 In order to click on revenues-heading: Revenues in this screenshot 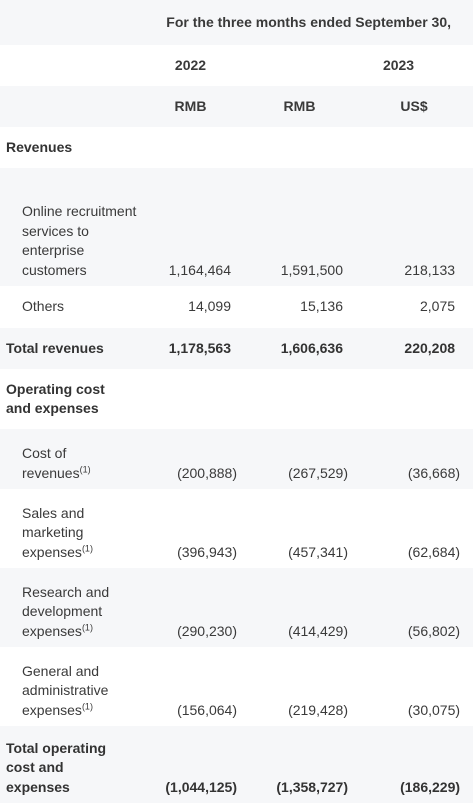, I will do `click(39, 146)`.